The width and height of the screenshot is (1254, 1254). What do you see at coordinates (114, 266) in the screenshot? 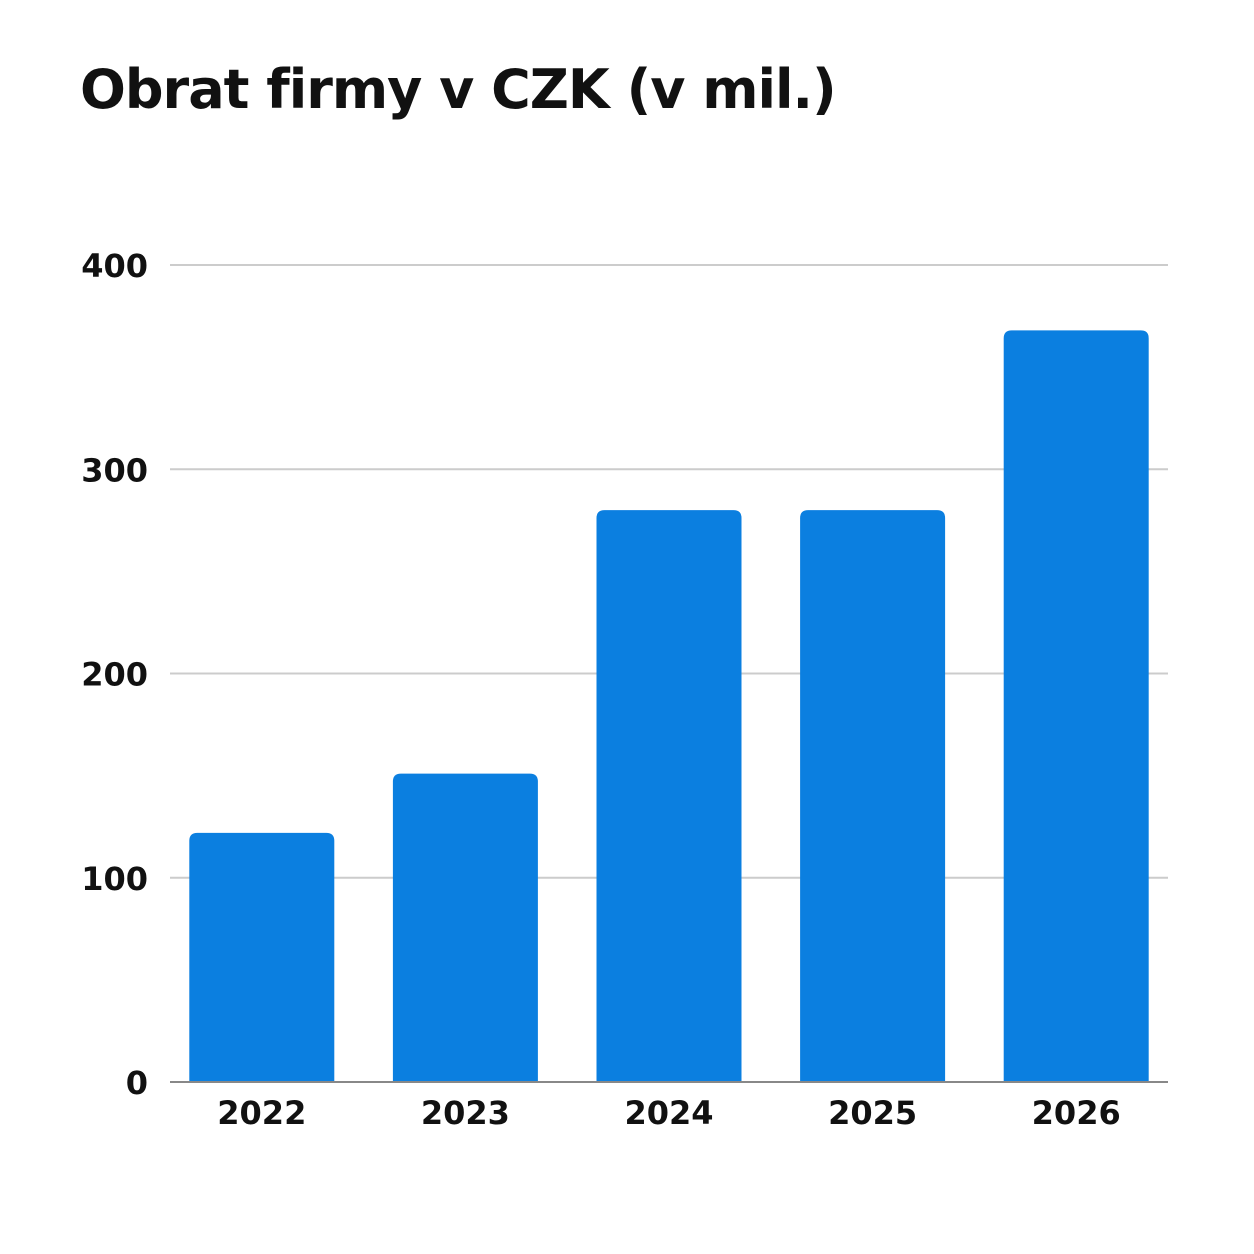
I see `y-tick-label: 400` at bounding box center [114, 266].